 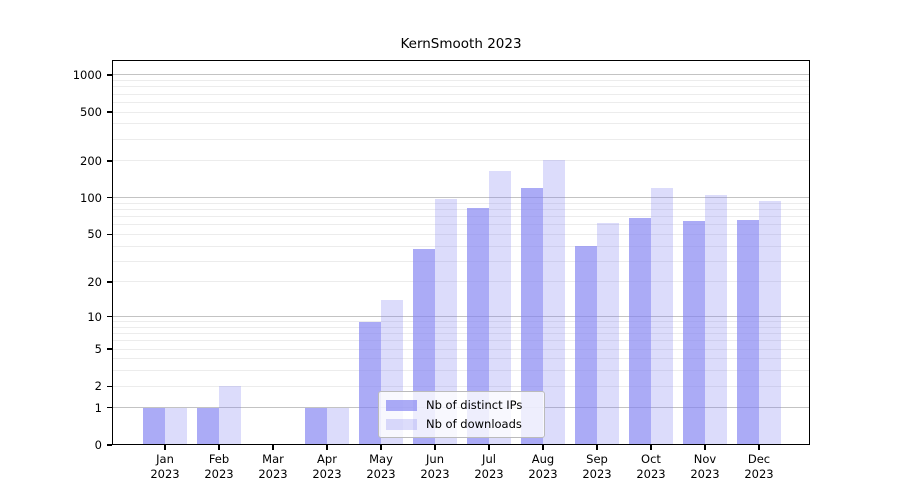 I want to click on x-tick-label: Nov 2023, so click(x=705, y=466).